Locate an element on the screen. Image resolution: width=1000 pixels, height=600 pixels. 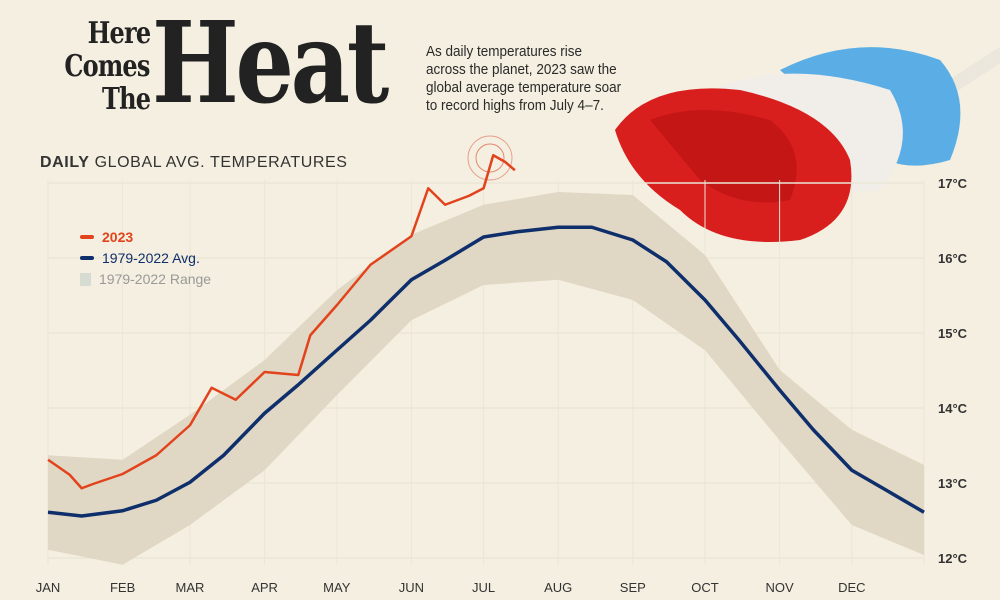
y-tick-label: 15°C is located at coordinates (953, 333).